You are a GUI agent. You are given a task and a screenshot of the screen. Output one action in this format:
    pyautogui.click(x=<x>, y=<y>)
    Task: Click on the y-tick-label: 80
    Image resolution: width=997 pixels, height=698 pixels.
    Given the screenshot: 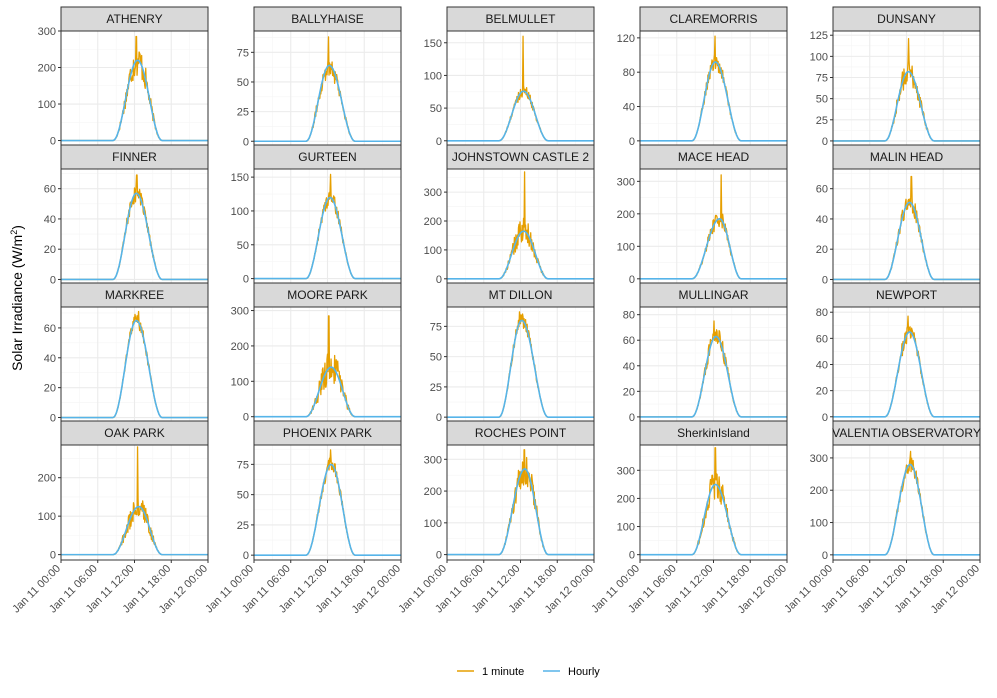 What is the action you would take?
    pyautogui.click(x=629, y=316)
    